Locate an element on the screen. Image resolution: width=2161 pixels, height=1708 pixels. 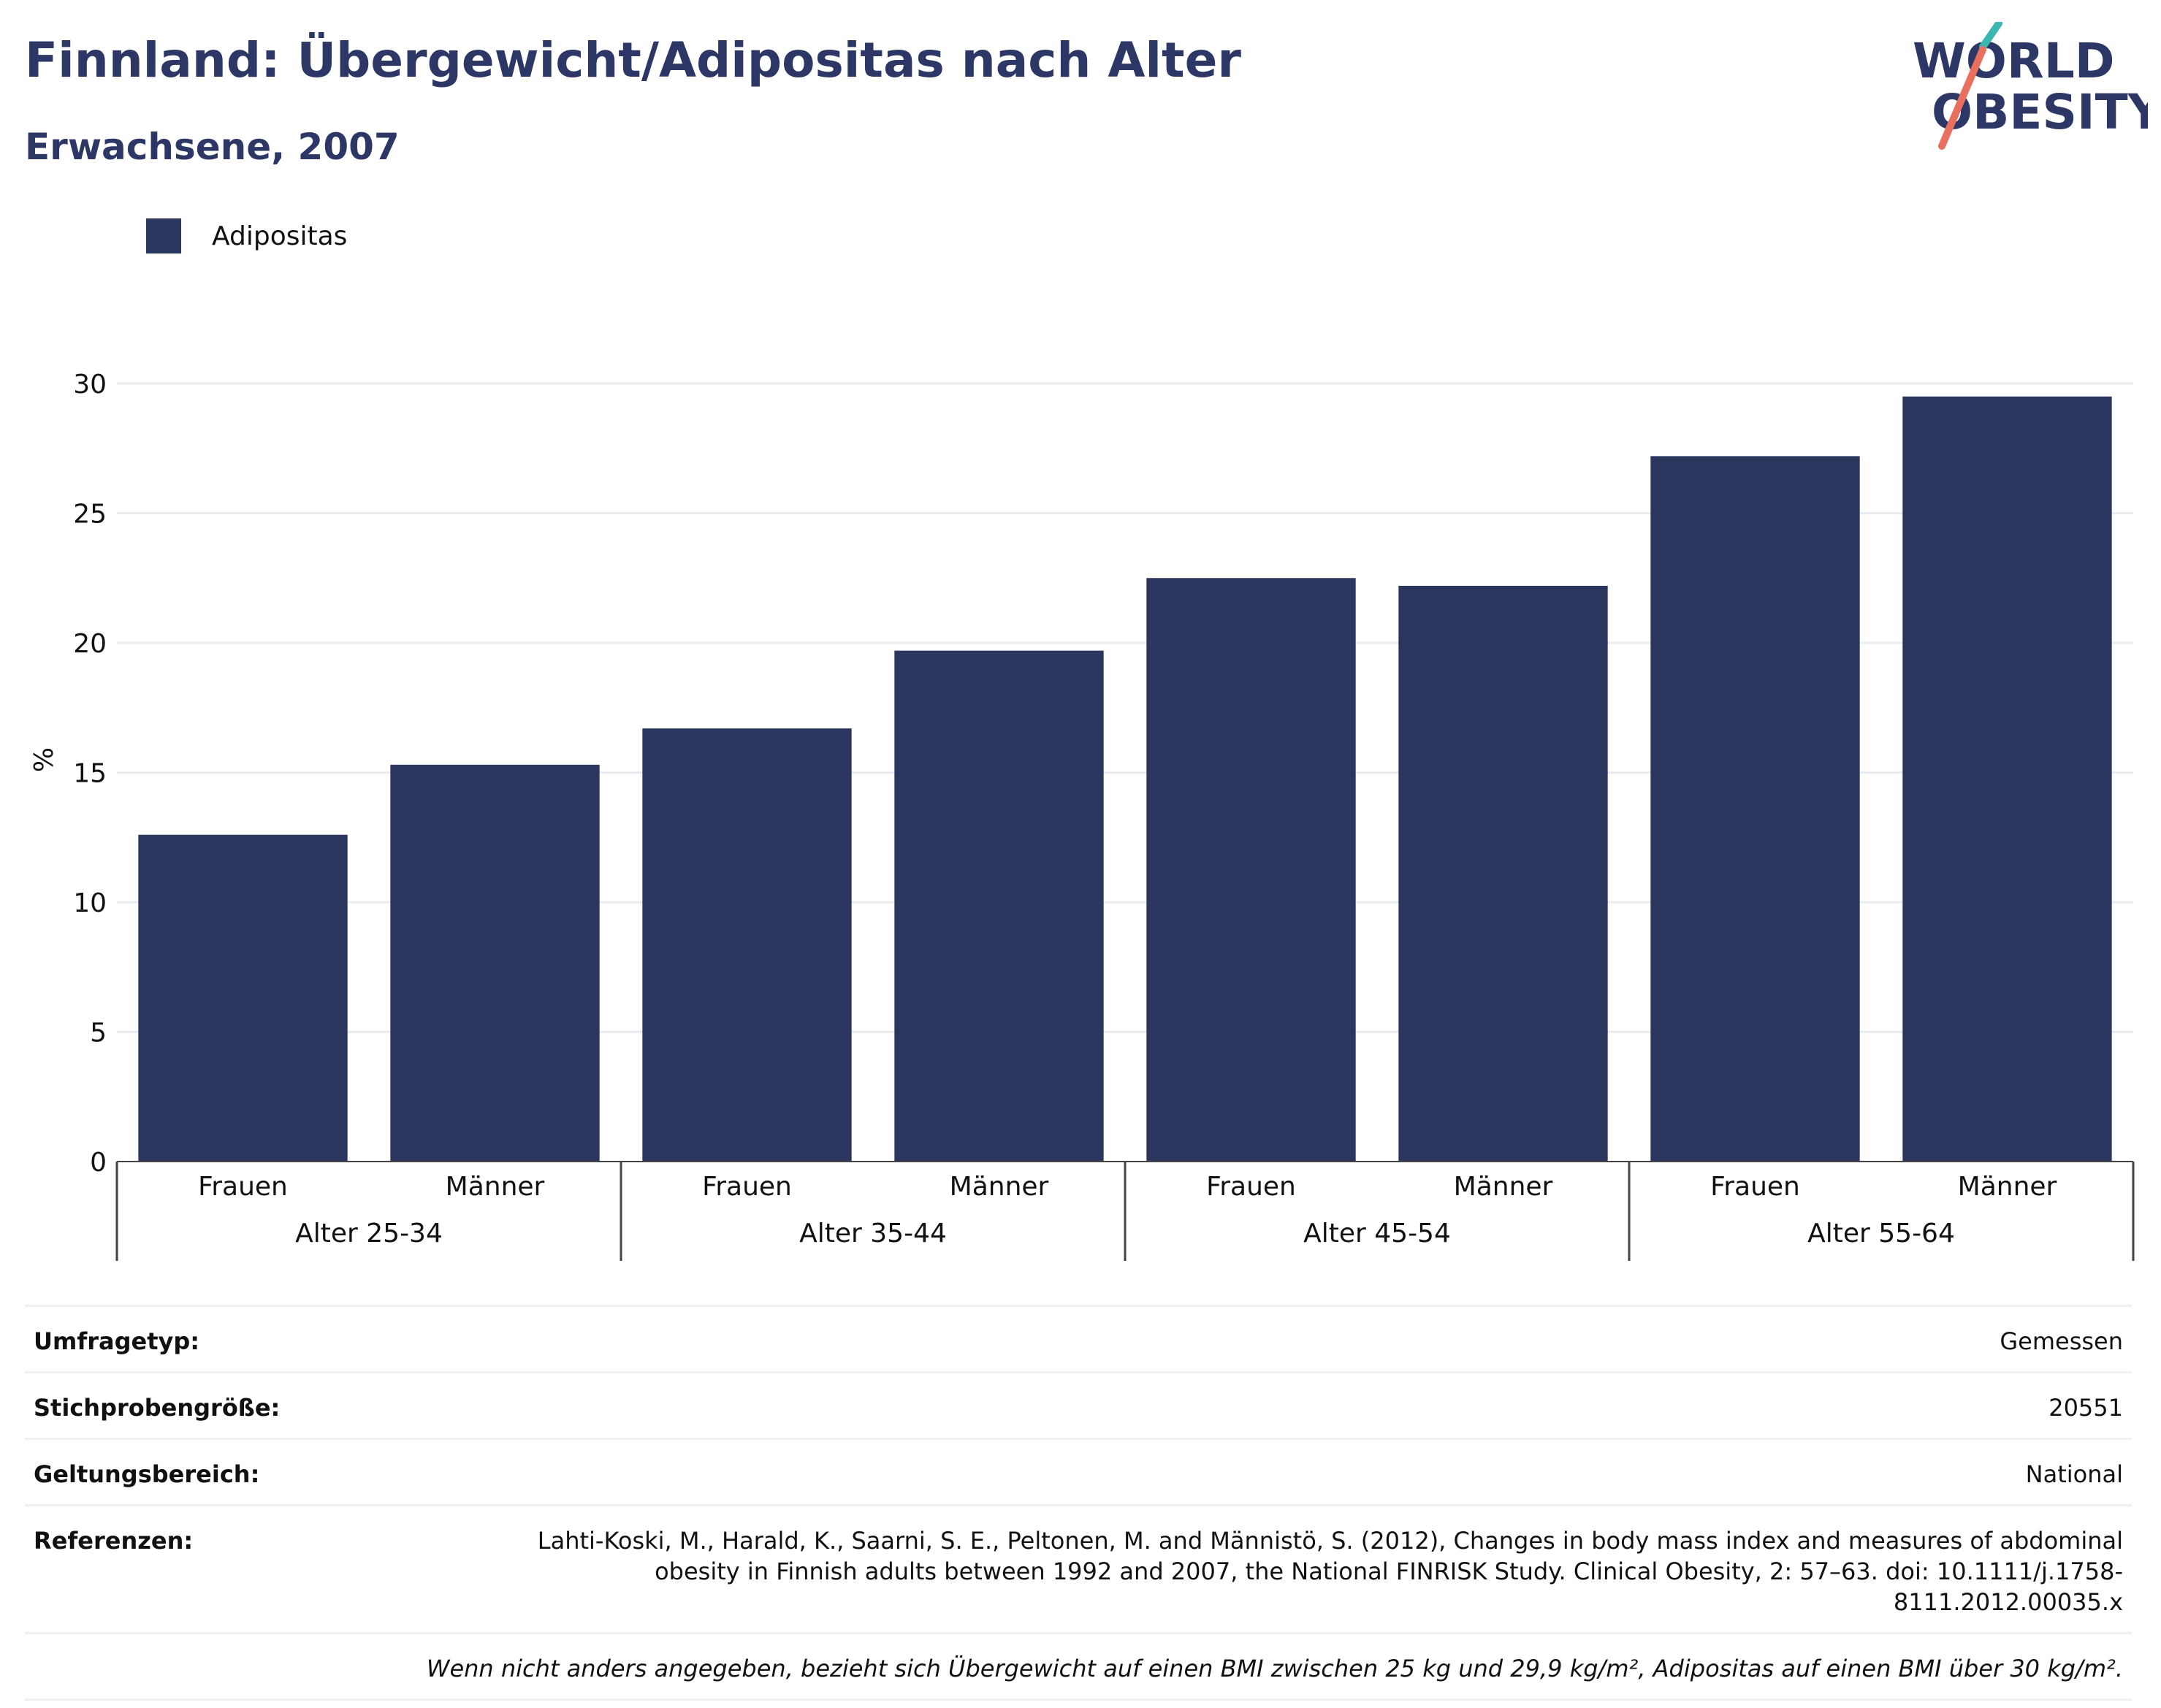
group-label: Alter 45-54 is located at coordinates (1377, 1233).